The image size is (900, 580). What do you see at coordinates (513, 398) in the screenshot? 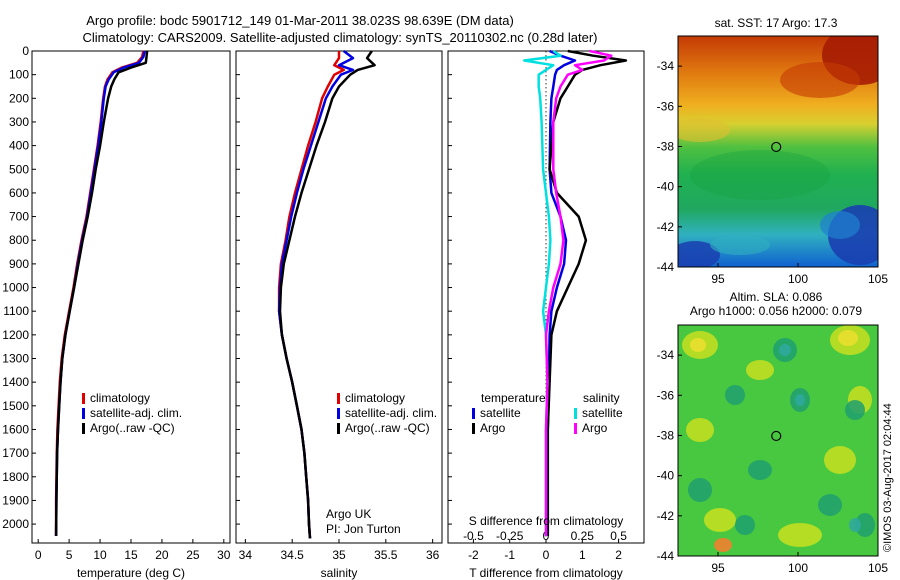
I see `legend-title-temperature: temperature` at bounding box center [513, 398].